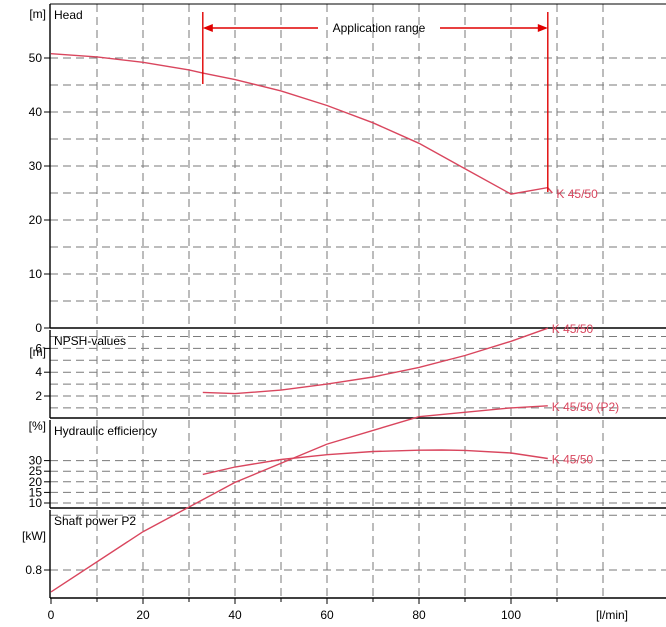  I want to click on head-series-label: K 45/50, so click(577, 194).